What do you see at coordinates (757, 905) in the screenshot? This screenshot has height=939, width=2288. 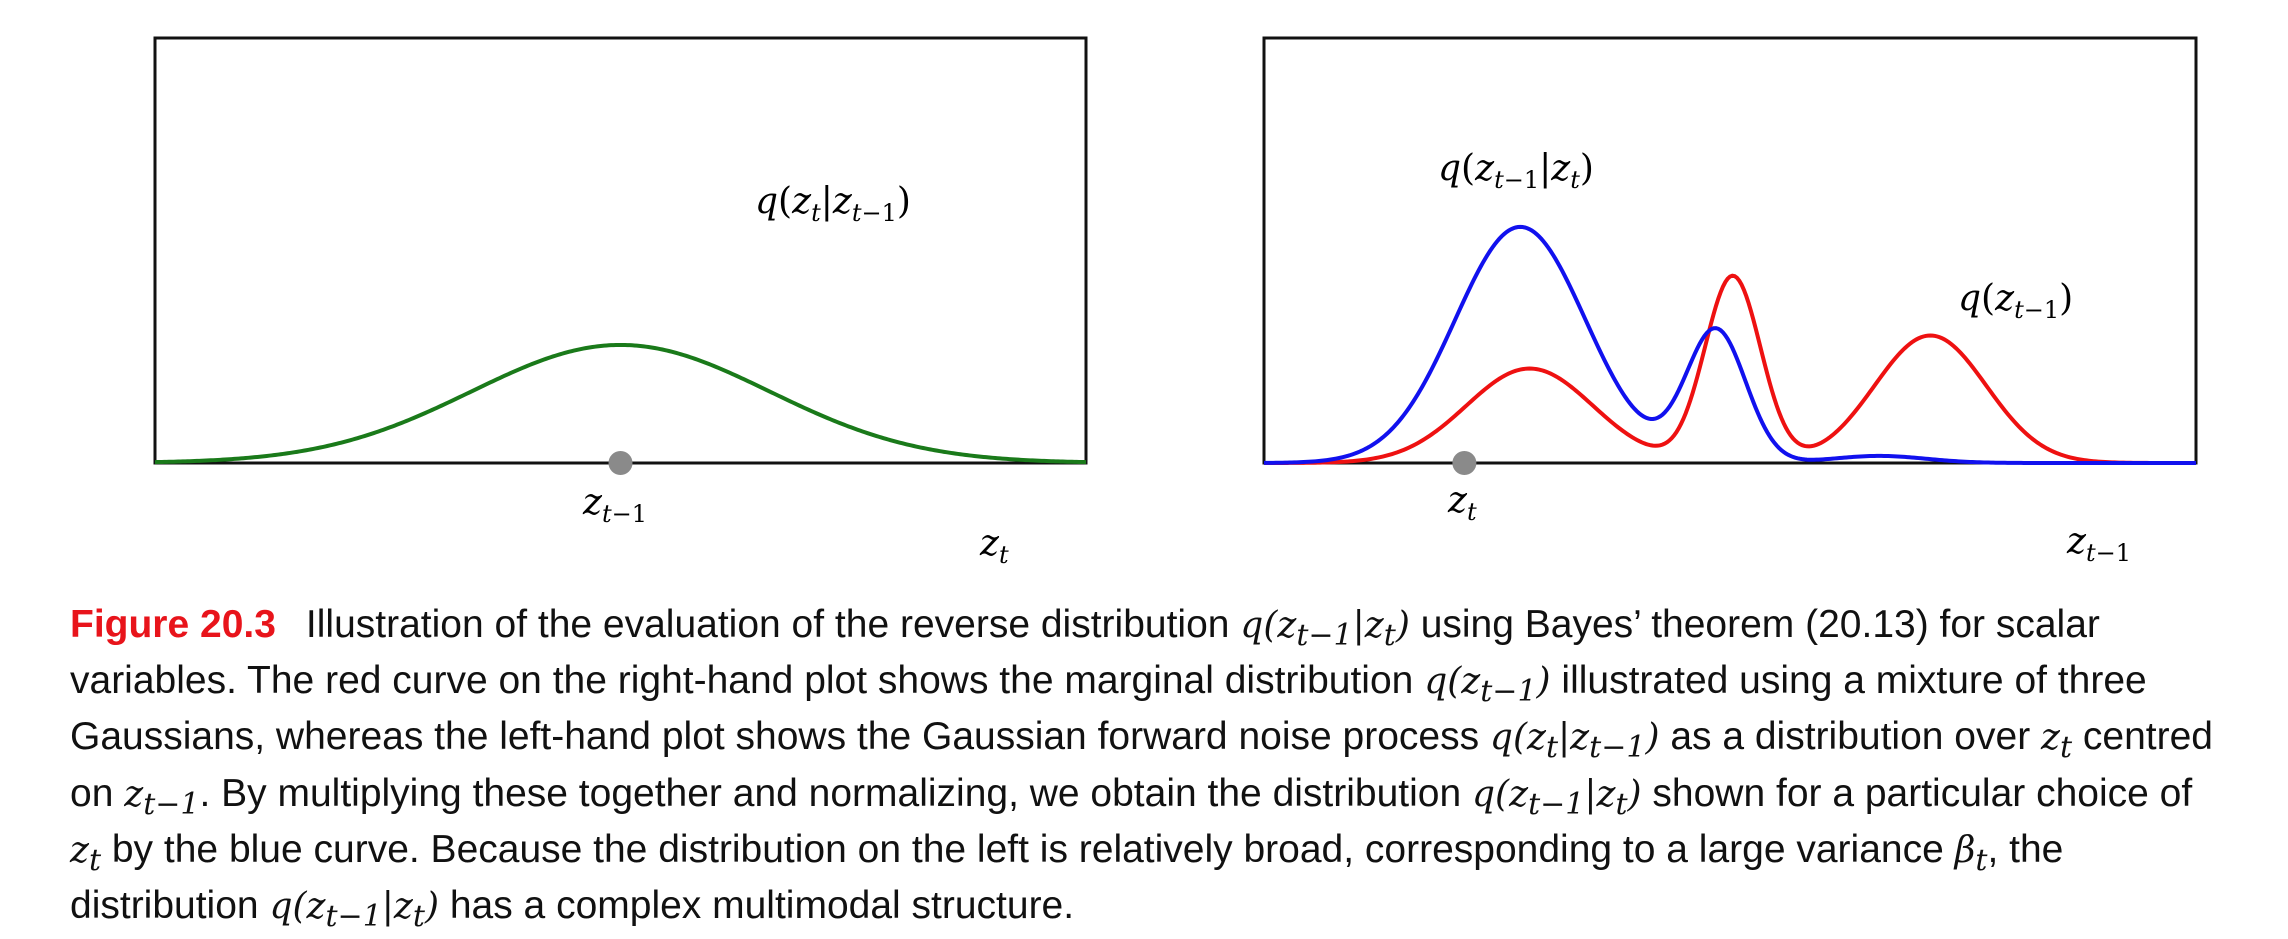 I see `caption-text-10: has a complex multimodal structure.` at bounding box center [757, 905].